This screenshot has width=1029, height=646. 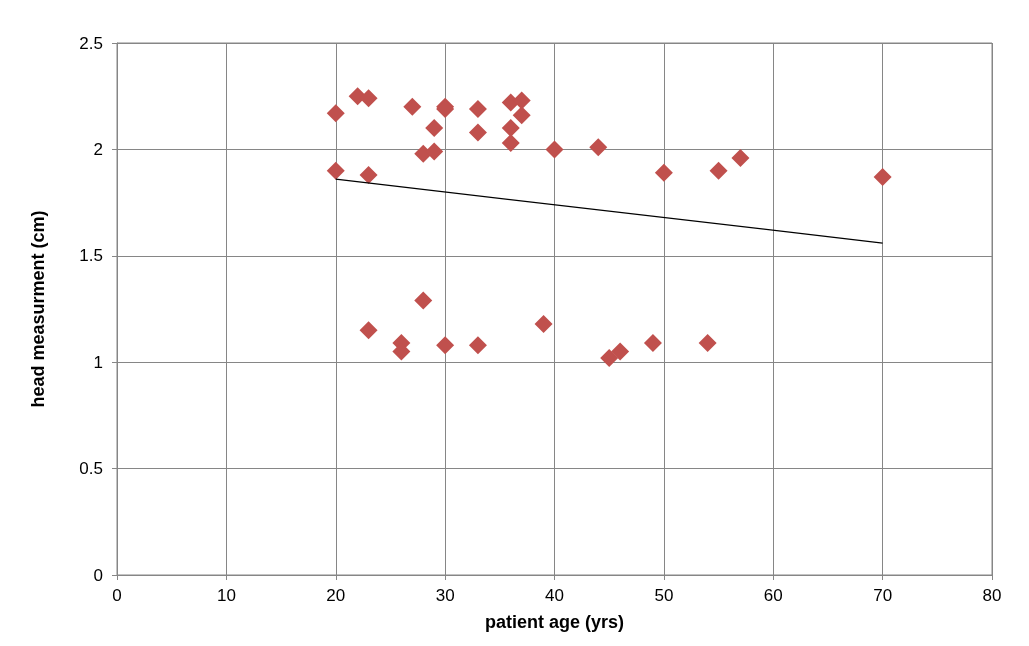 I want to click on y-tick-label: 2, so click(x=98, y=149).